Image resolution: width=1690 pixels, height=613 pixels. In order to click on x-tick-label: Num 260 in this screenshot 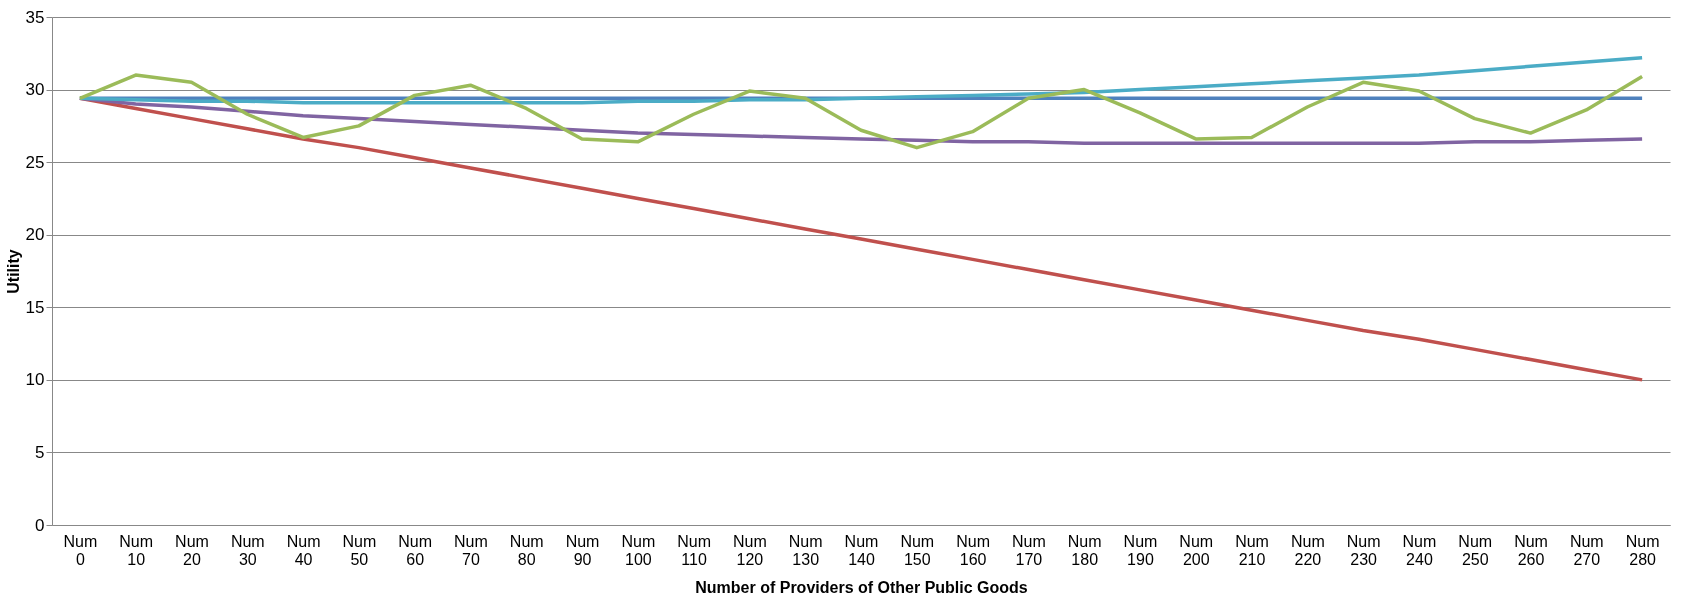, I will do `click(1531, 550)`.